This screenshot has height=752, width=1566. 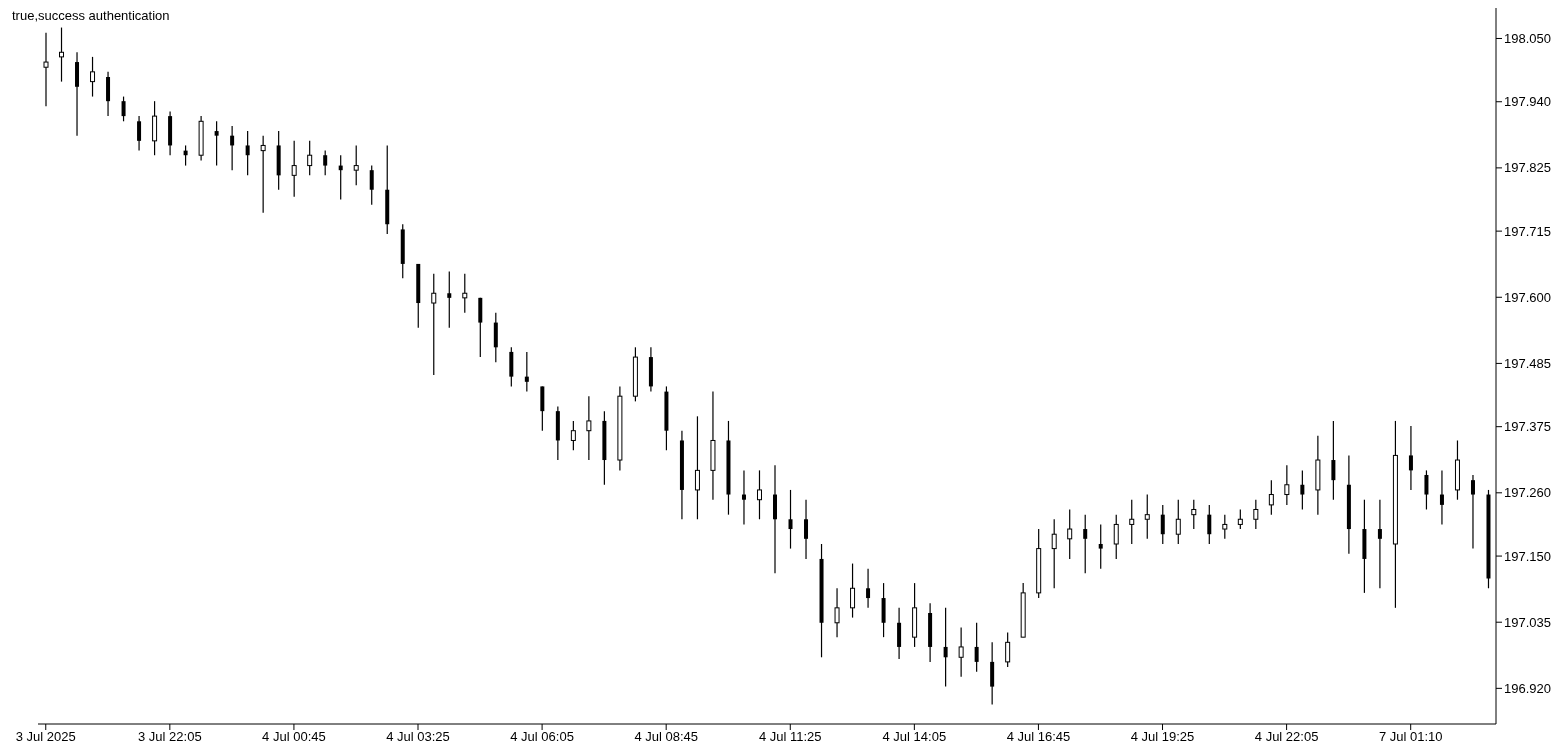 I want to click on x-tick-label: 4 Jul 11:25, so click(x=790, y=737).